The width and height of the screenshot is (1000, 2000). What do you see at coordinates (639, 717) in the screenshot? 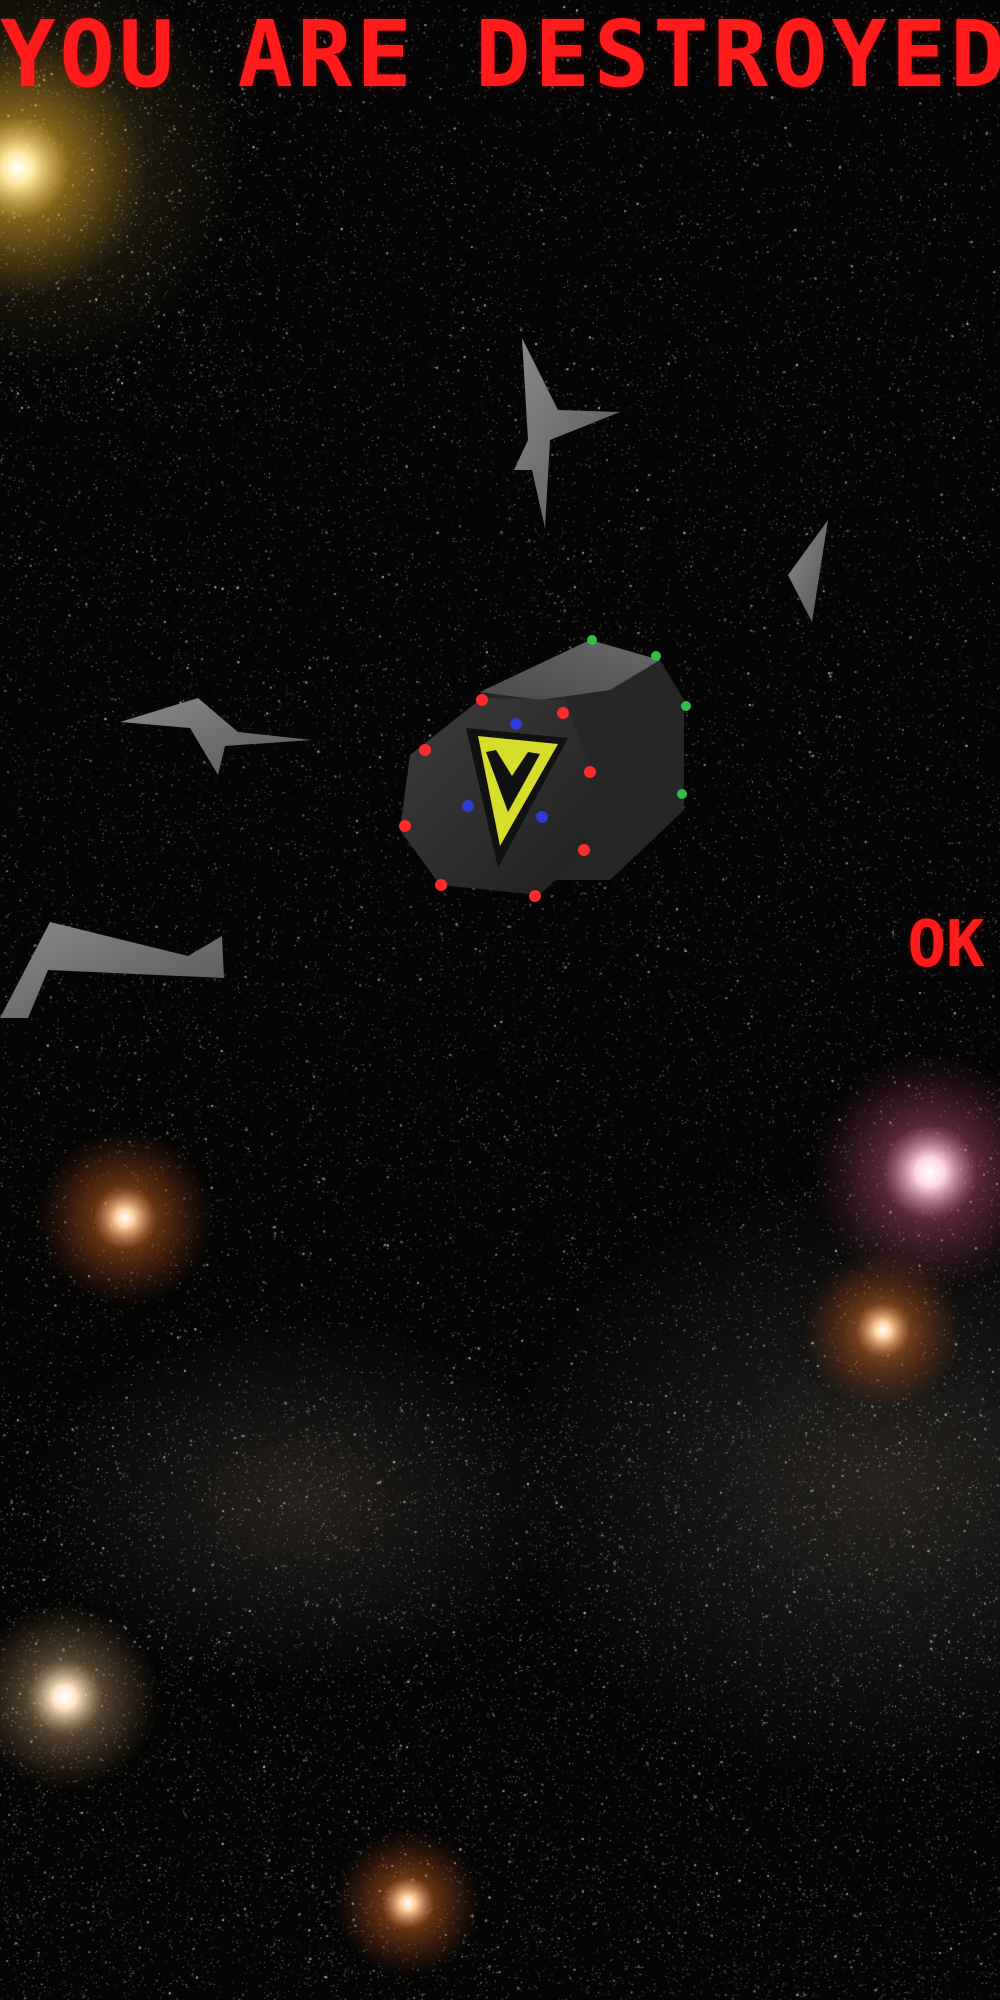
I see `ship-lights-green` at bounding box center [639, 717].